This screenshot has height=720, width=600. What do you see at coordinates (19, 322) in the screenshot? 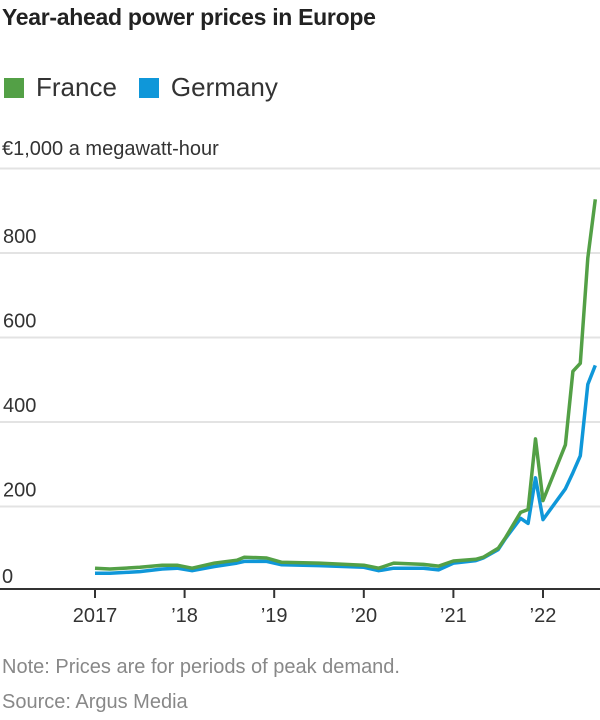
I see `y-tick-label: 600` at bounding box center [19, 322].